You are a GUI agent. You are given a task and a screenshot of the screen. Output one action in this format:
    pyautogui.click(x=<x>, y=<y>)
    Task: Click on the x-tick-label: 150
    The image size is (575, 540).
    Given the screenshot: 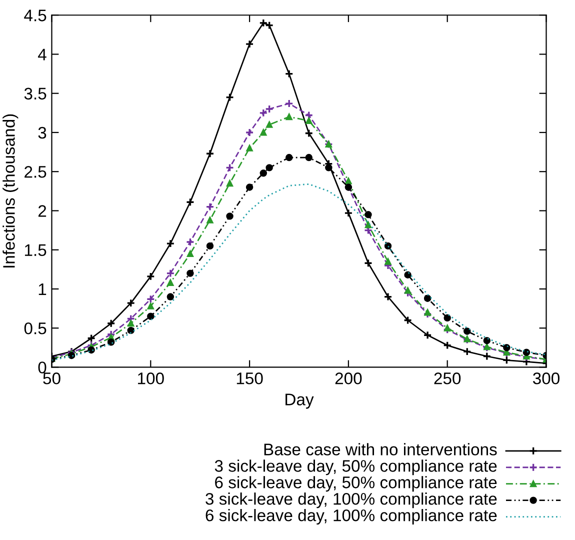 What is the action you would take?
    pyautogui.click(x=249, y=378)
    